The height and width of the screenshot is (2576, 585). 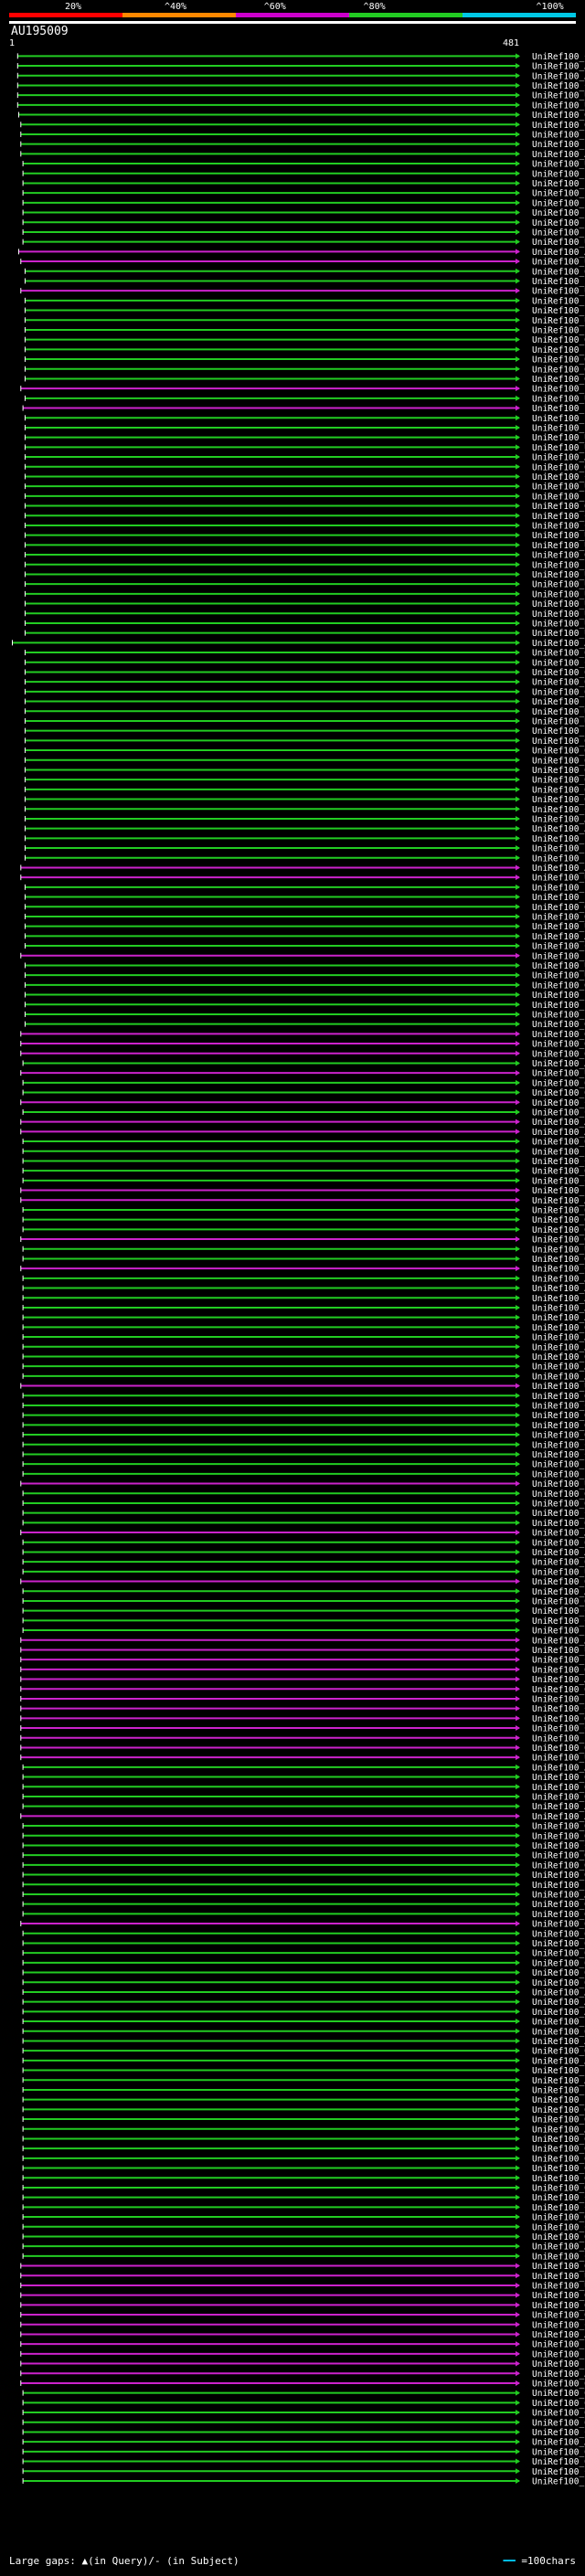 What do you see at coordinates (559, 1504) in the screenshot?
I see `hit-label: UniRef100_Q5II2C` at bounding box center [559, 1504].